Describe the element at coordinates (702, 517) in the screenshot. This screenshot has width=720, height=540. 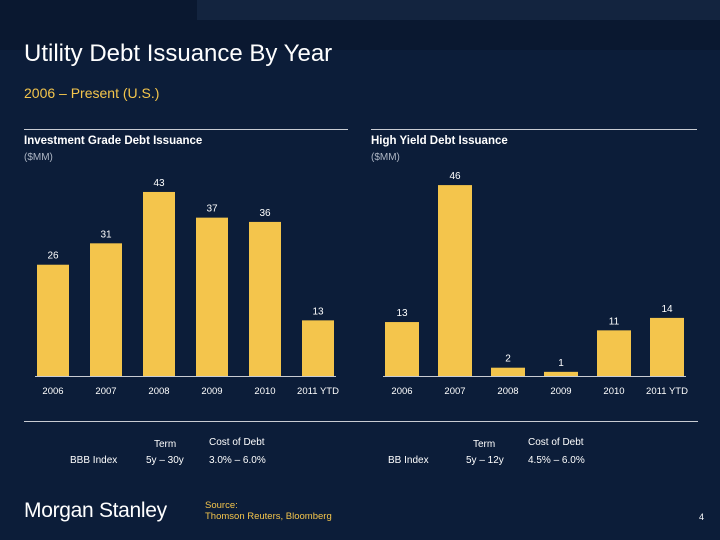
I see `page-number: 4` at that location.